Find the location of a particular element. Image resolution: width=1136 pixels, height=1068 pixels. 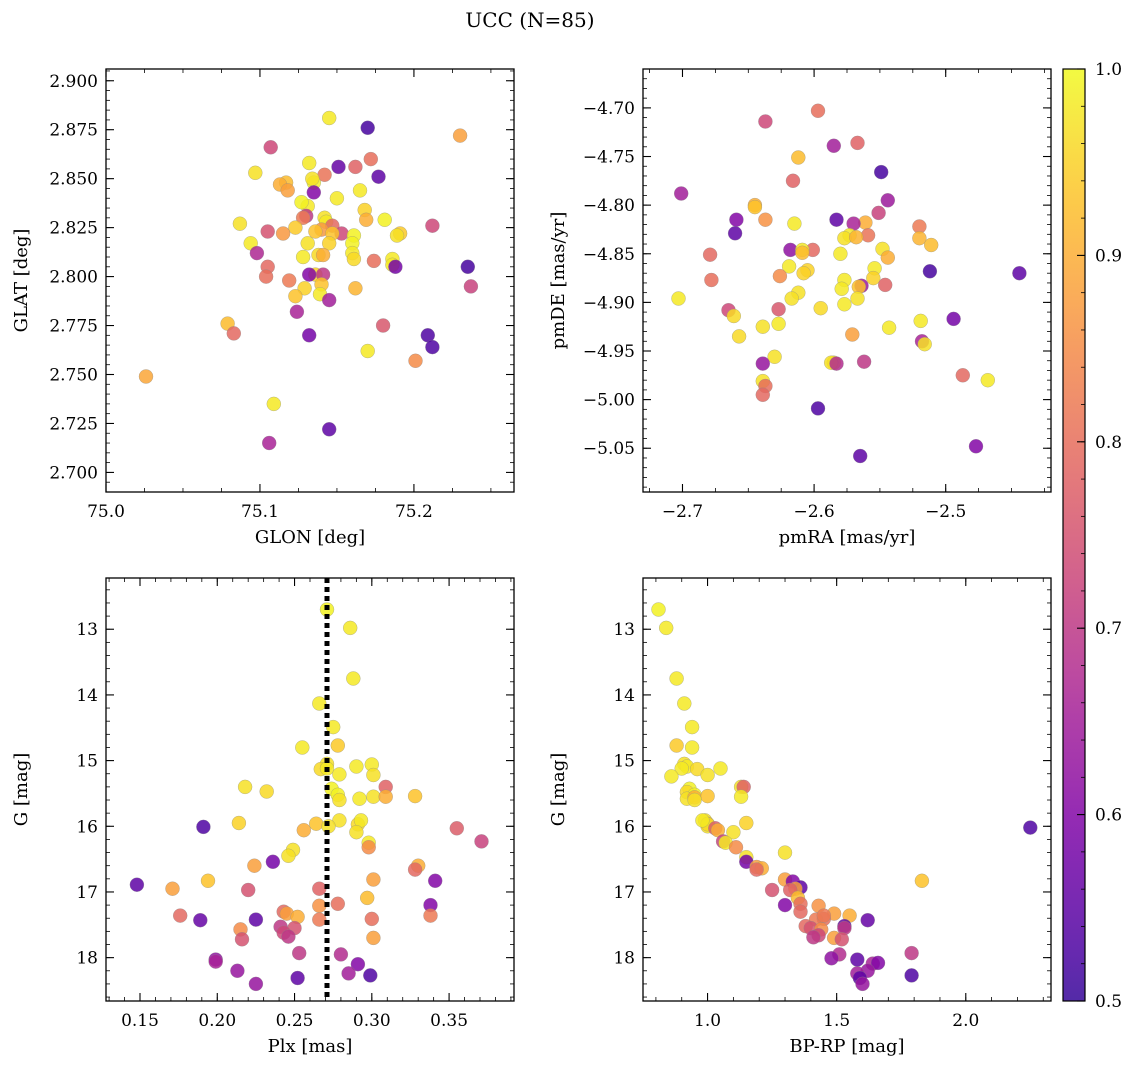

y-tick-label: 13 is located at coordinates (87, 630).